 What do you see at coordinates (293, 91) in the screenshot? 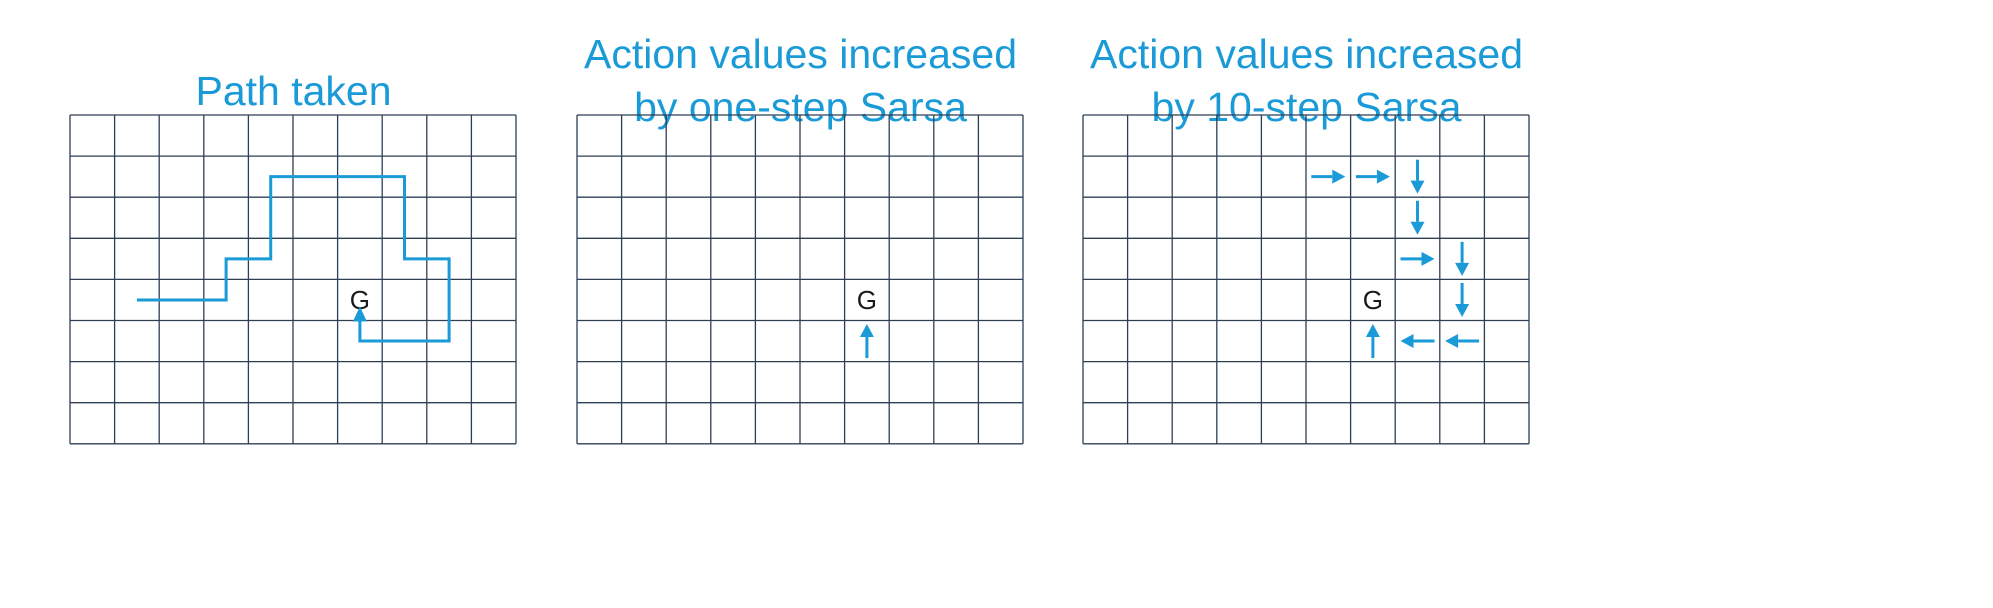
I see `panel-title: Path taken` at bounding box center [293, 91].